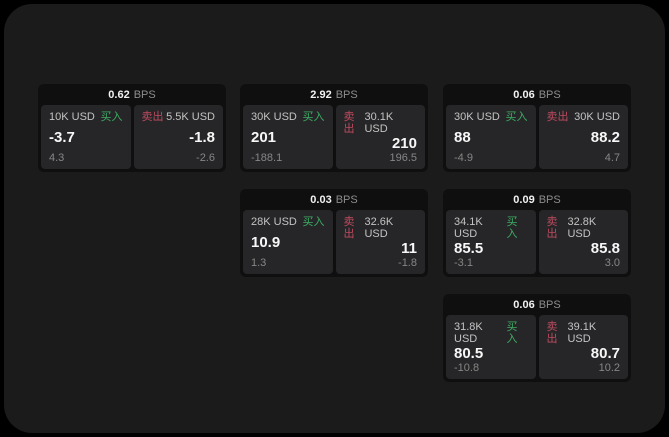 This screenshot has width=669, height=437. What do you see at coordinates (321, 94) in the screenshot?
I see `spread-value: 2.92` at bounding box center [321, 94].